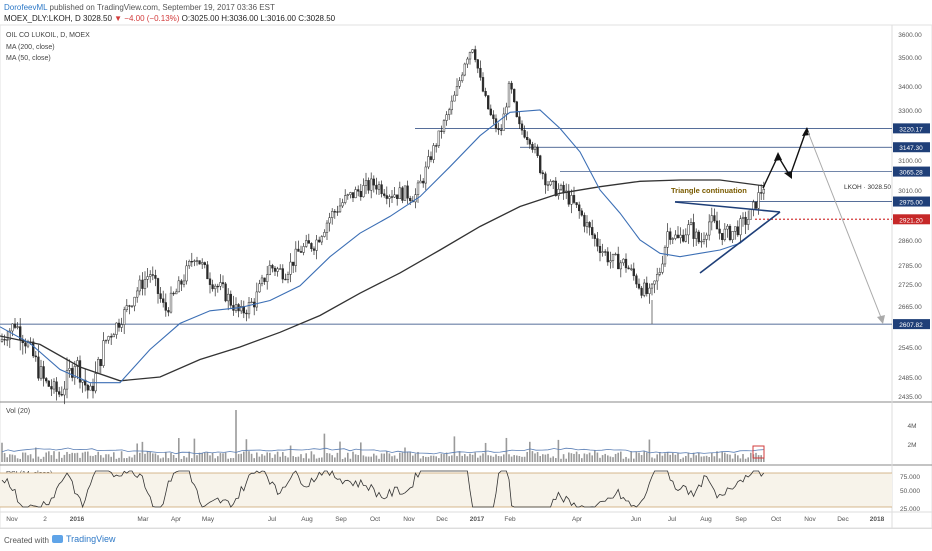 The width and height of the screenshot is (932, 551). I want to click on tradingview-link: TradingView, so click(84, 539).